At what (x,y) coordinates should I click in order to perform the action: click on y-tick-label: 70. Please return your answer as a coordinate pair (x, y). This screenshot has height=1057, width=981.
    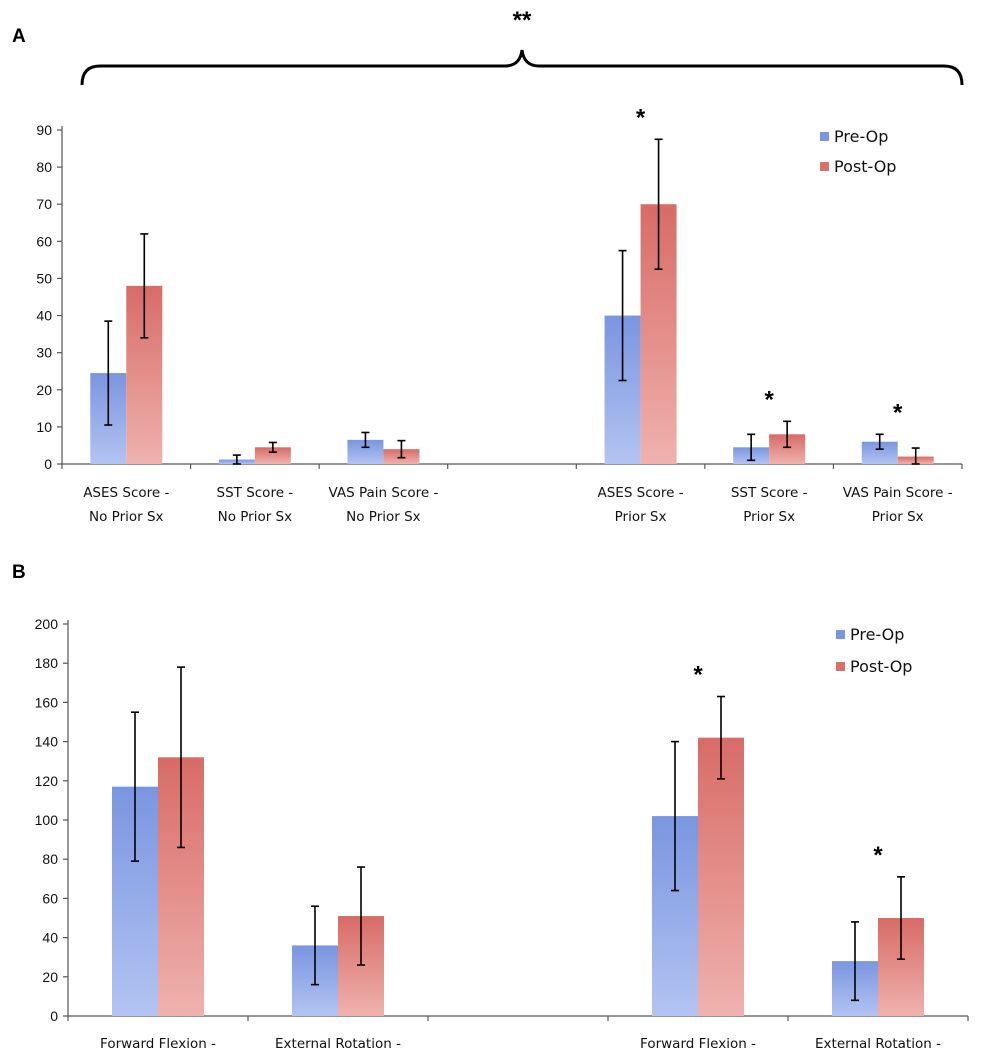
    Looking at the image, I should click on (44, 204).